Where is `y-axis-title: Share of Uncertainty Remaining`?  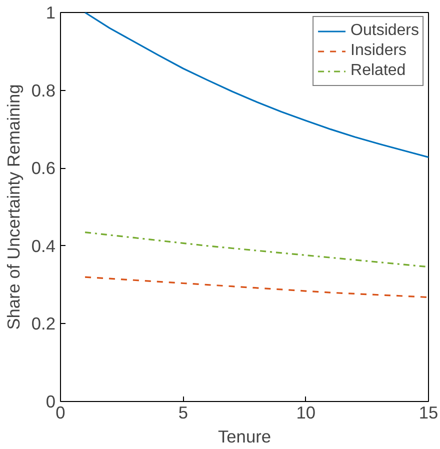 y-axis-title: Share of Uncertainty Remaining is located at coordinates (13, 207).